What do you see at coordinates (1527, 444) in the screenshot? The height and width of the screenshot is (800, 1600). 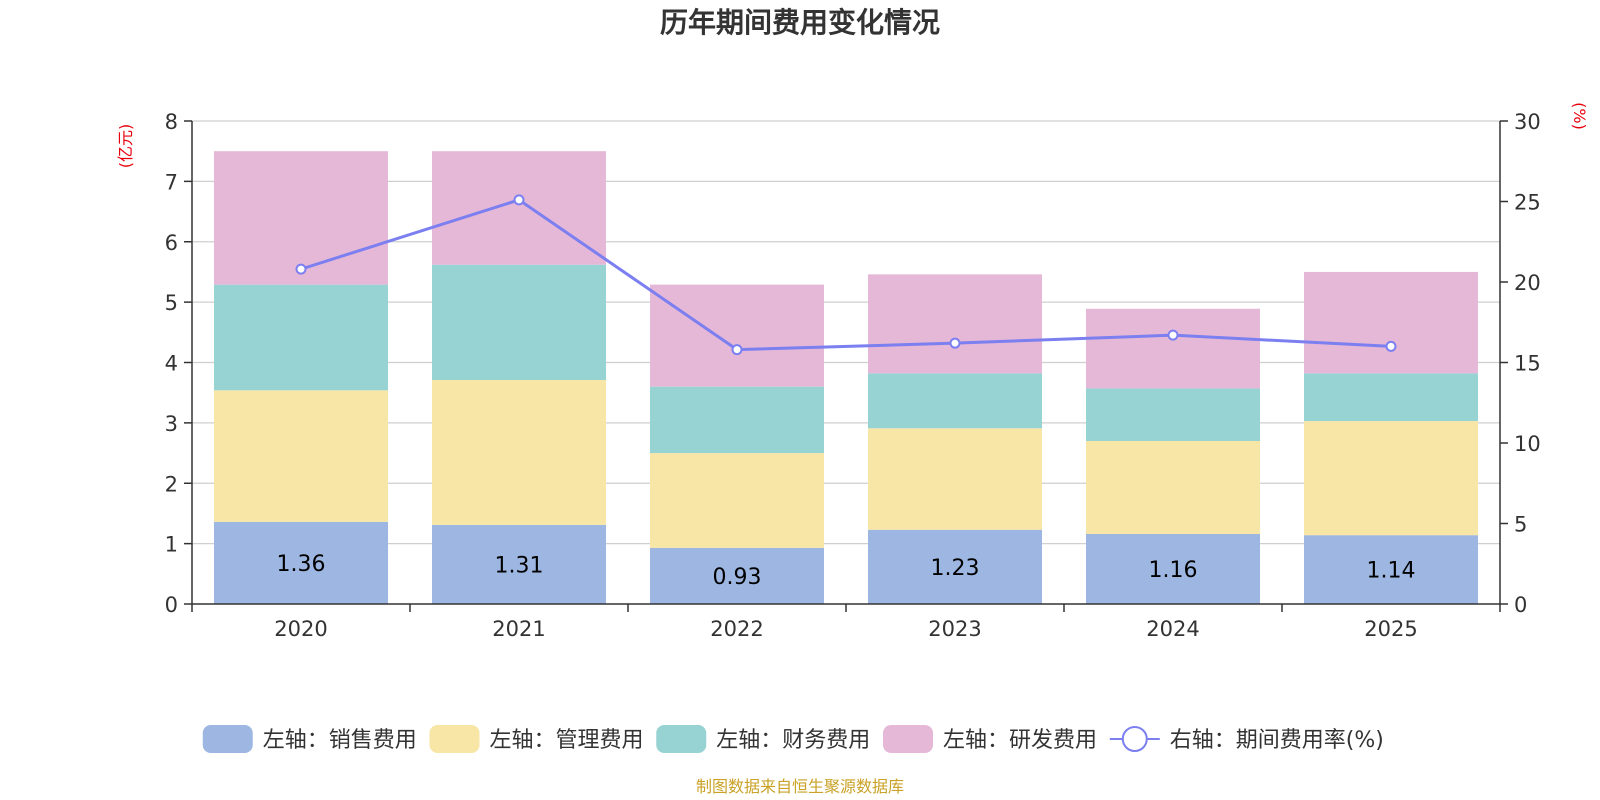 I see `right-tick-label: 10` at bounding box center [1527, 444].